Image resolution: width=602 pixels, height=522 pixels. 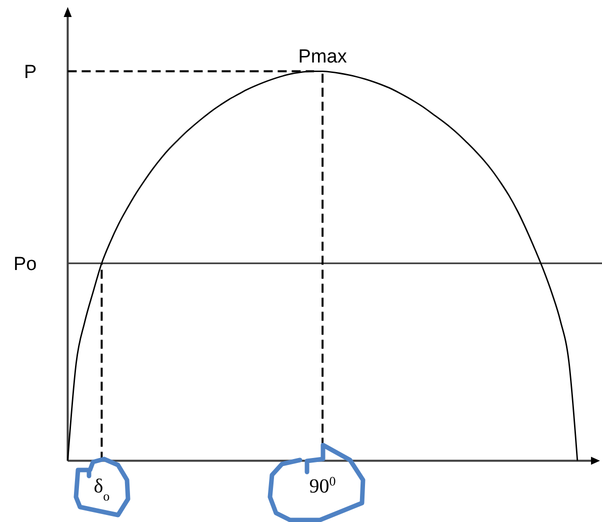 What do you see at coordinates (323, 57) in the screenshot?
I see `annotation: Pmax` at bounding box center [323, 57].